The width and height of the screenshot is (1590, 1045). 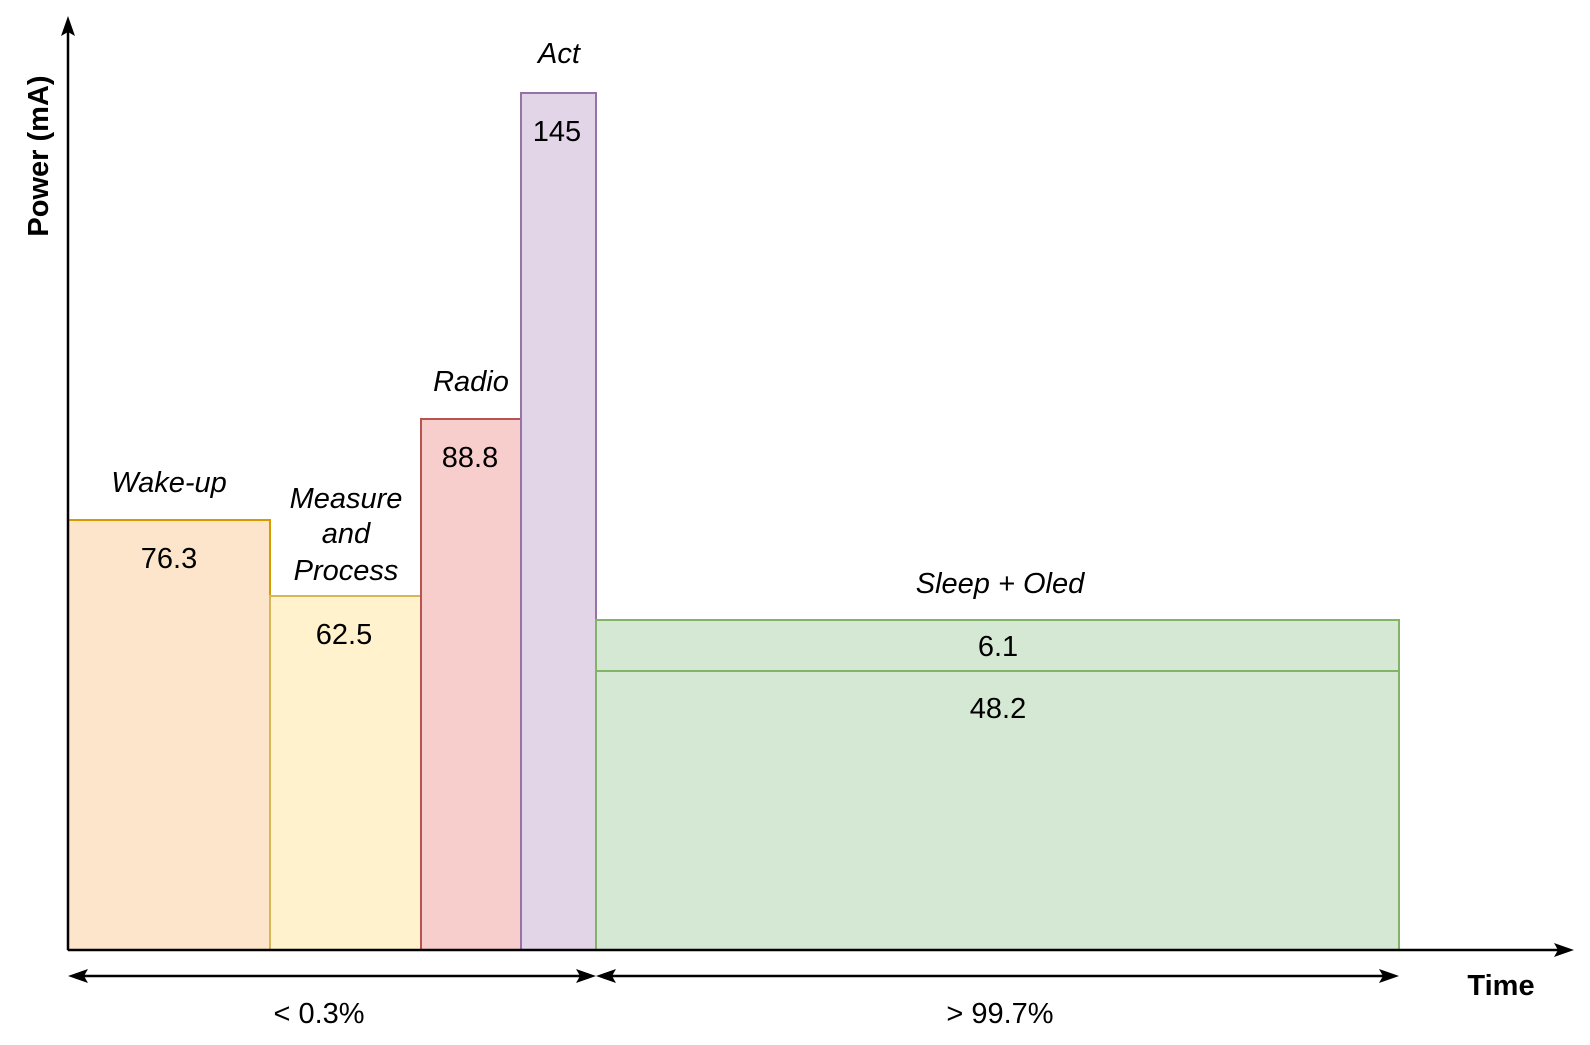 I want to click on active-arrowhead-left, so click(x=78, y=976).